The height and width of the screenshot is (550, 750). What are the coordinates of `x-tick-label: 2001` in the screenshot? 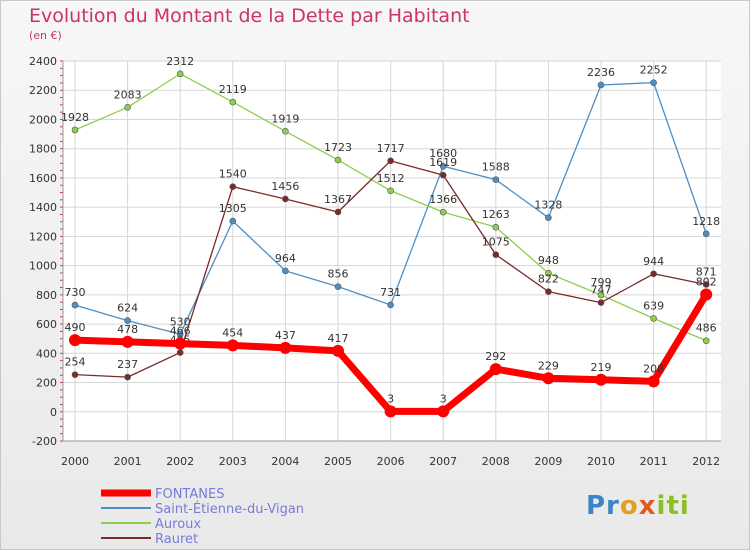 It's located at (128, 461).